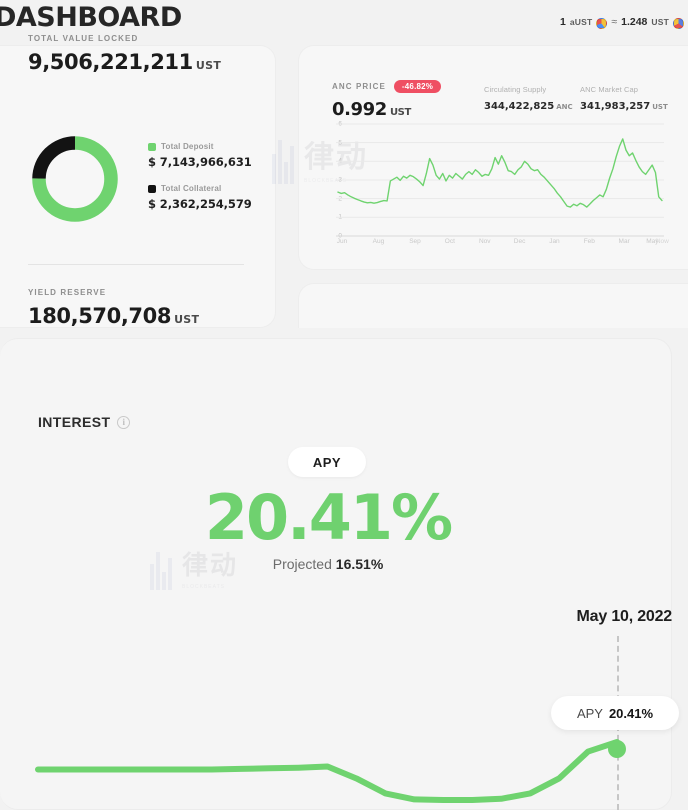 The width and height of the screenshot is (688, 810). What do you see at coordinates (617, 749) in the screenshot?
I see `apy-current-point-marker` at bounding box center [617, 749].